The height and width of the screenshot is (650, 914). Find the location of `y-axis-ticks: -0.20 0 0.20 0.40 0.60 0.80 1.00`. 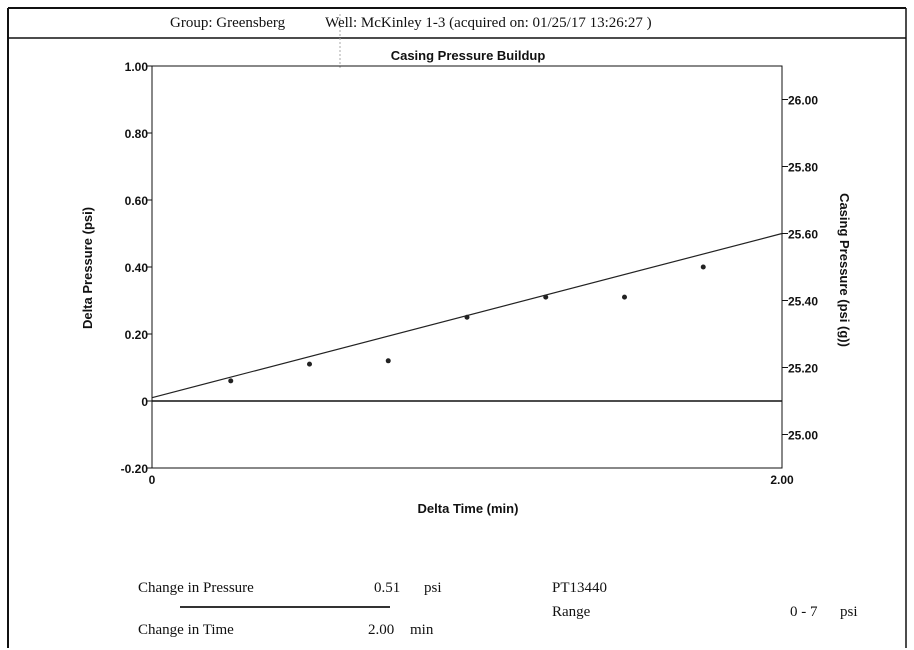

y-axis-ticks: -0.20 0 0.20 0.40 0.60 0.80 1.00 is located at coordinates (136, 268).